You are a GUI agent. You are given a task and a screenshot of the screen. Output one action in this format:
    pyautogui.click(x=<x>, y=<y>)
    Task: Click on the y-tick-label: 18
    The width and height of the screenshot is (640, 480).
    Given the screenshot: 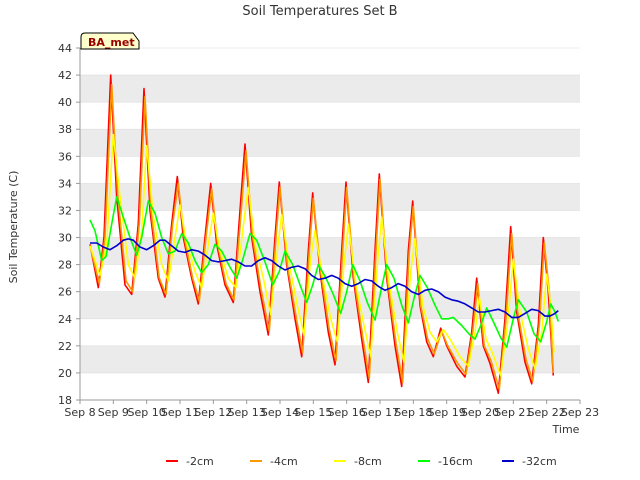 What is the action you would take?
    pyautogui.click(x=65, y=400)
    